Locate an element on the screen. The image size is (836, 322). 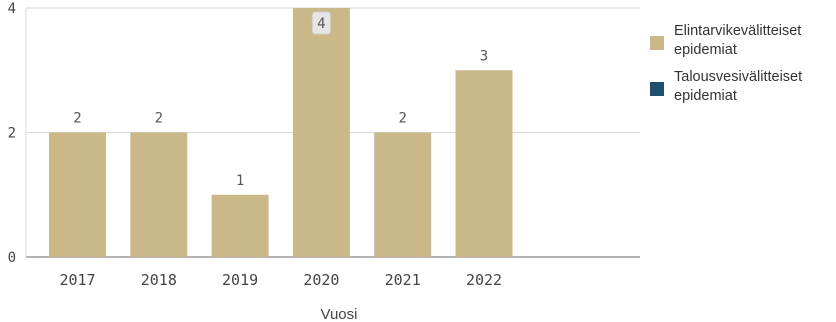
legend-item-water: Talousvesivälitteiset epidemiat is located at coordinates (743, 87).